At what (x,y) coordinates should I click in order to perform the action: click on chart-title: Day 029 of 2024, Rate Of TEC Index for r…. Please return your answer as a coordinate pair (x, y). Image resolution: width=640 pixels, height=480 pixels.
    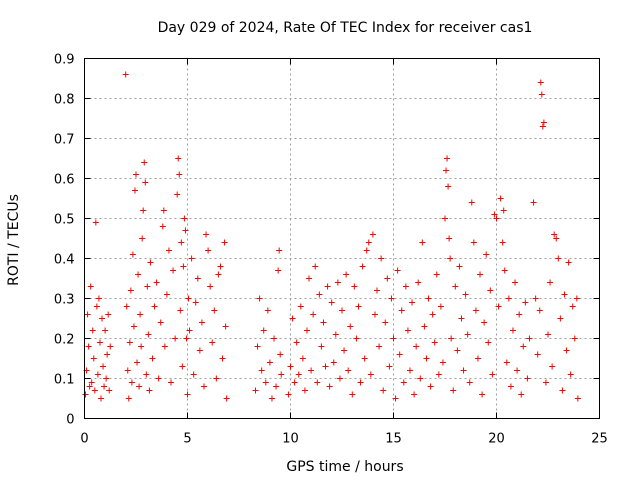
    Looking at the image, I should click on (345, 28).